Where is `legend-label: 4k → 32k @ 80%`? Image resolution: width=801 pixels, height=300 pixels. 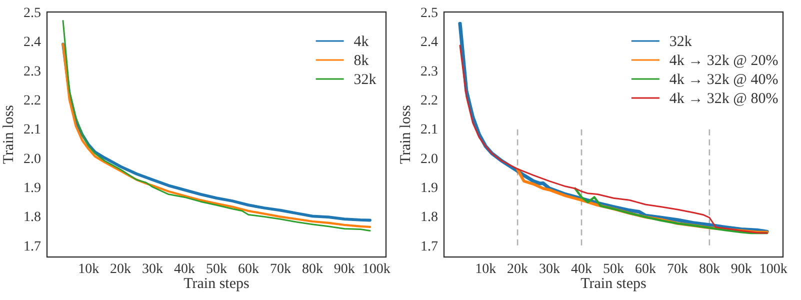
legend-label: 4k → 32k @ 80% is located at coordinates (723, 99).